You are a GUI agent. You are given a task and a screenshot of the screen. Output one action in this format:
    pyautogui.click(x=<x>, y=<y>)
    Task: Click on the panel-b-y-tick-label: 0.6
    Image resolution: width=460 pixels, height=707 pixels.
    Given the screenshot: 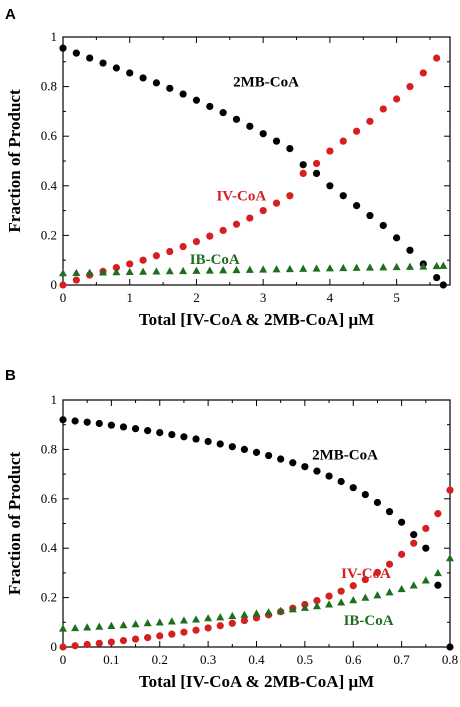 What is the action you would take?
    pyautogui.click(x=49, y=498)
    